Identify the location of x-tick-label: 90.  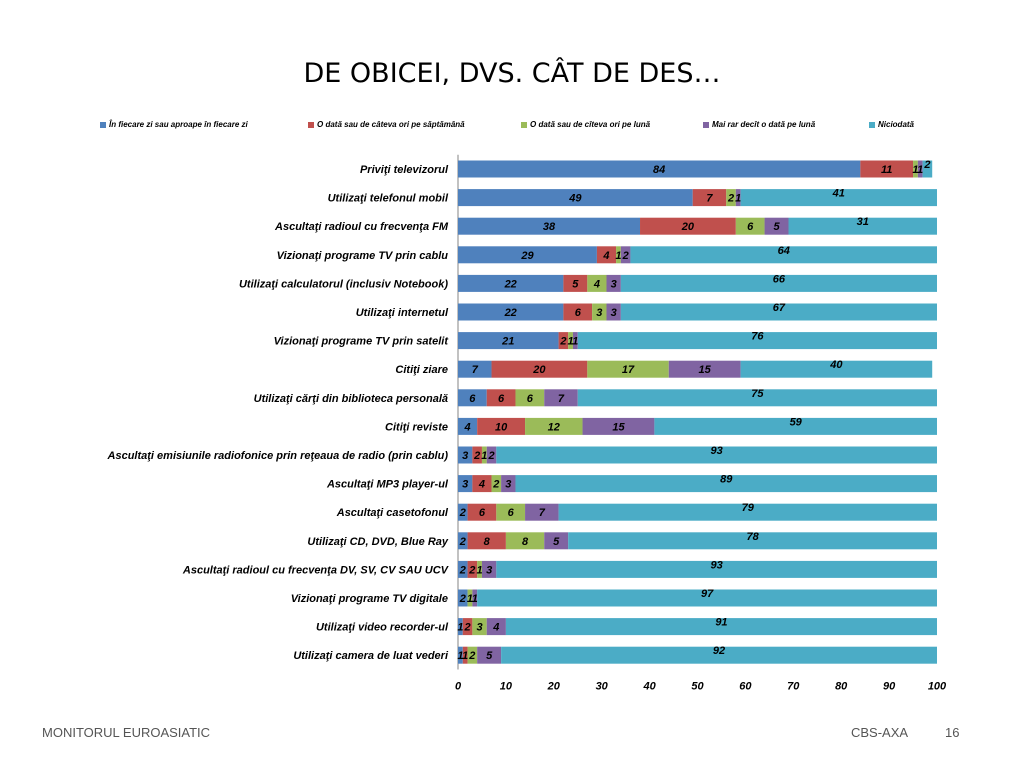
(889, 687).